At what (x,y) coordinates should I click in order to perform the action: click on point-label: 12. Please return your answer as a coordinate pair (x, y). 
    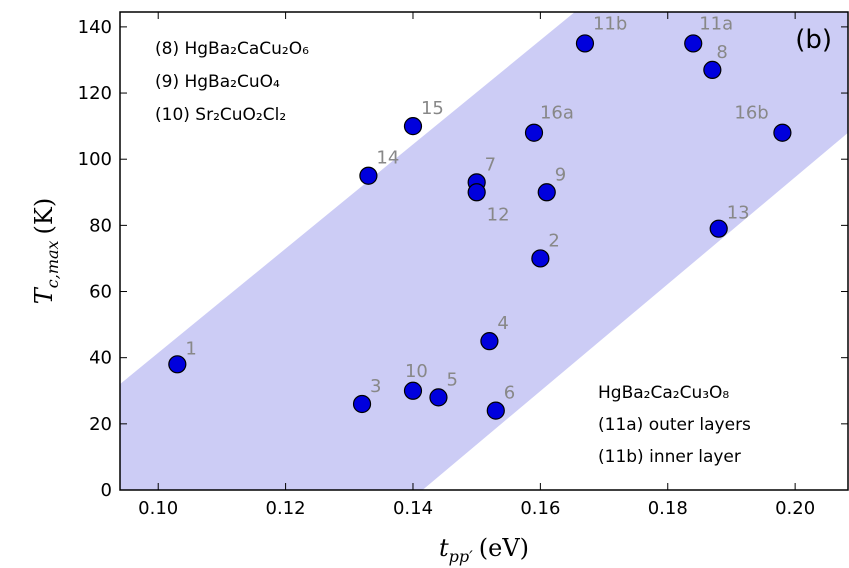
    Looking at the image, I should click on (498, 214).